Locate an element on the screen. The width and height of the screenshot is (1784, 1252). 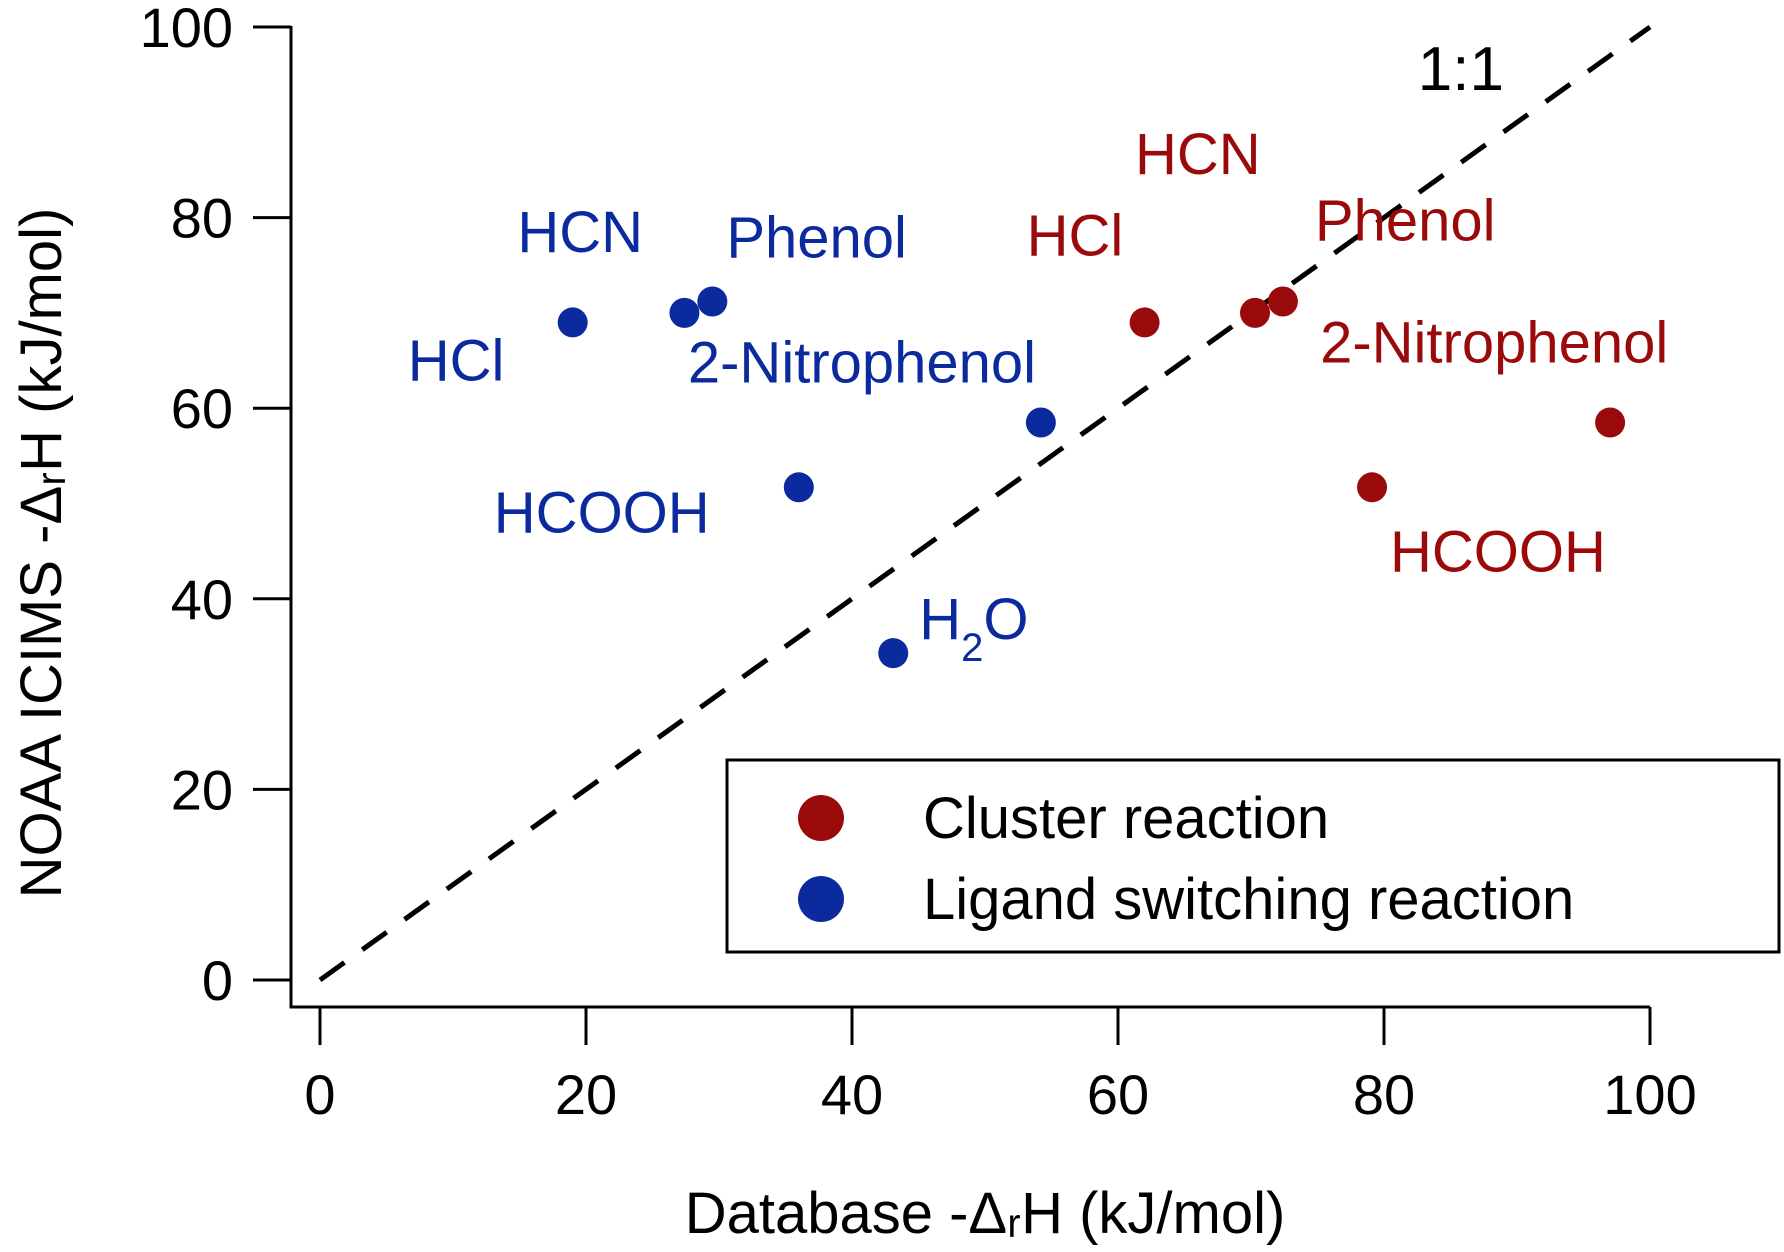
data-label-ligand: 2-Nitrophenol is located at coordinates (862, 362).